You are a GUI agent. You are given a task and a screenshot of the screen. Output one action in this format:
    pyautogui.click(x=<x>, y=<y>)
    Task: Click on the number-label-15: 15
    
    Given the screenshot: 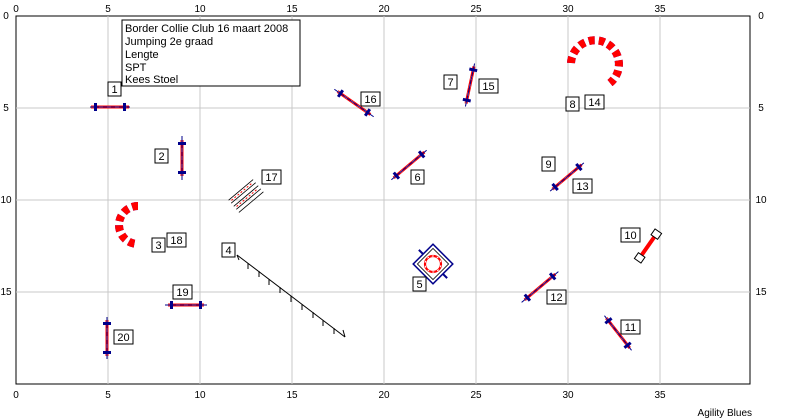 What is the action you would take?
    pyautogui.click(x=488, y=86)
    